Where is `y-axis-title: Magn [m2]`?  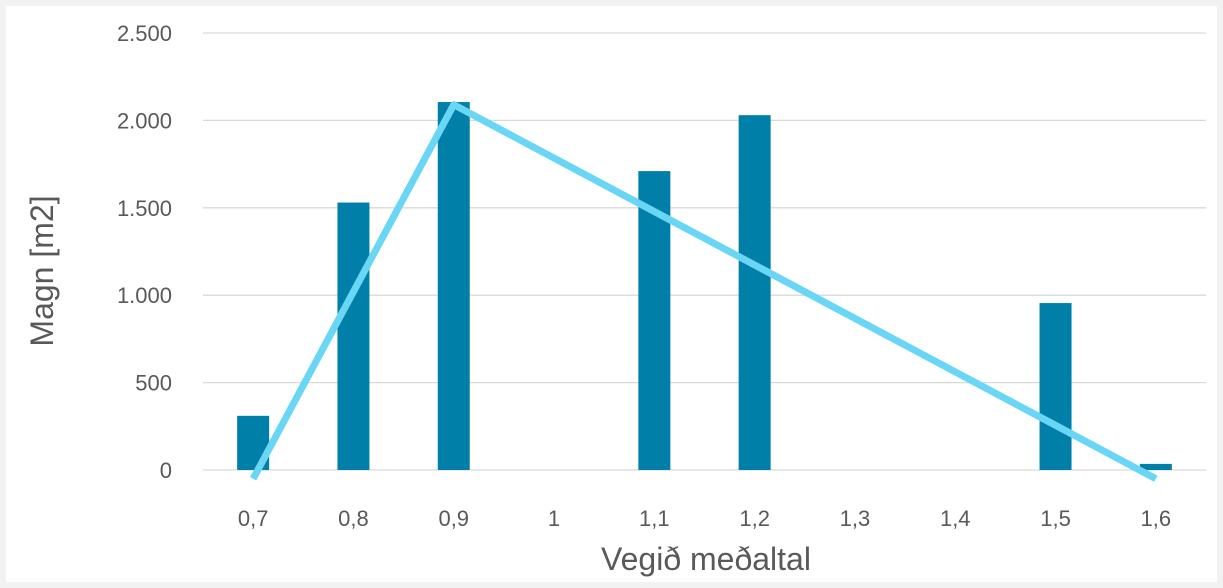 y-axis-title: Magn [m2] is located at coordinates (42, 270).